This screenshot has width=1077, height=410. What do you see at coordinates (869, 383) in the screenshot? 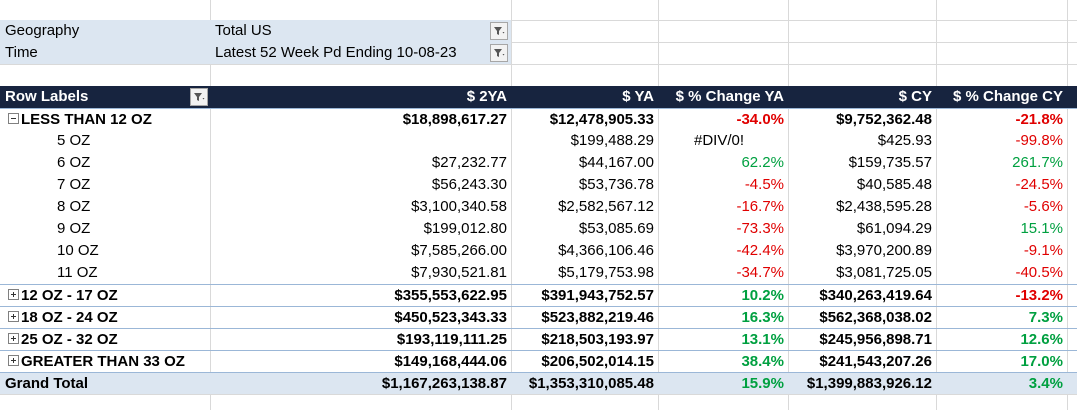
I see `value-cy: $1,399,883,926.12` at bounding box center [869, 383].